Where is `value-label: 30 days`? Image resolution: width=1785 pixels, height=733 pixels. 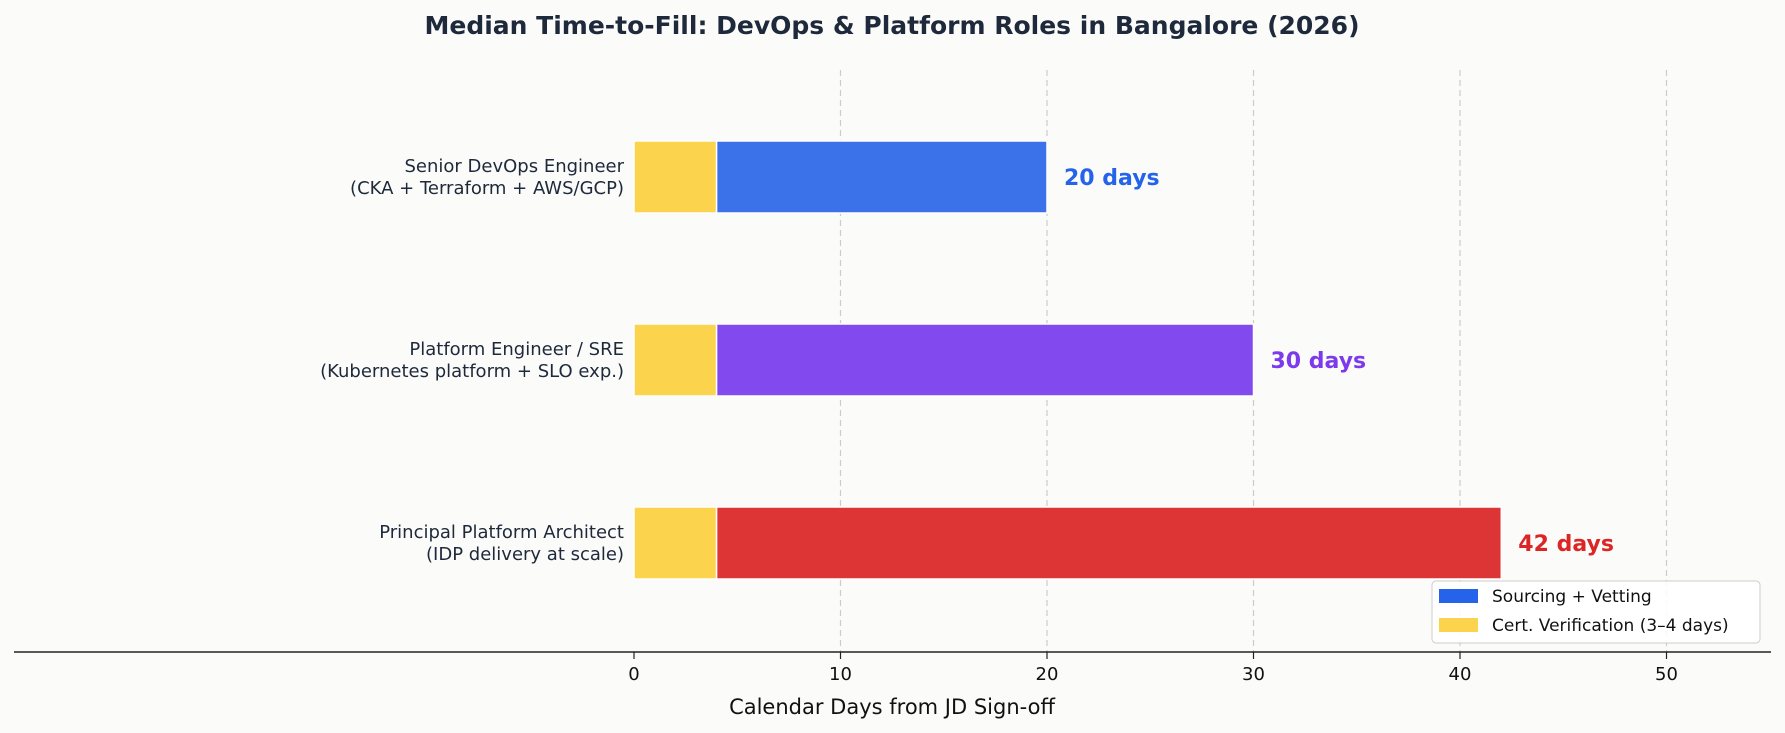
value-label: 30 days is located at coordinates (1319, 361).